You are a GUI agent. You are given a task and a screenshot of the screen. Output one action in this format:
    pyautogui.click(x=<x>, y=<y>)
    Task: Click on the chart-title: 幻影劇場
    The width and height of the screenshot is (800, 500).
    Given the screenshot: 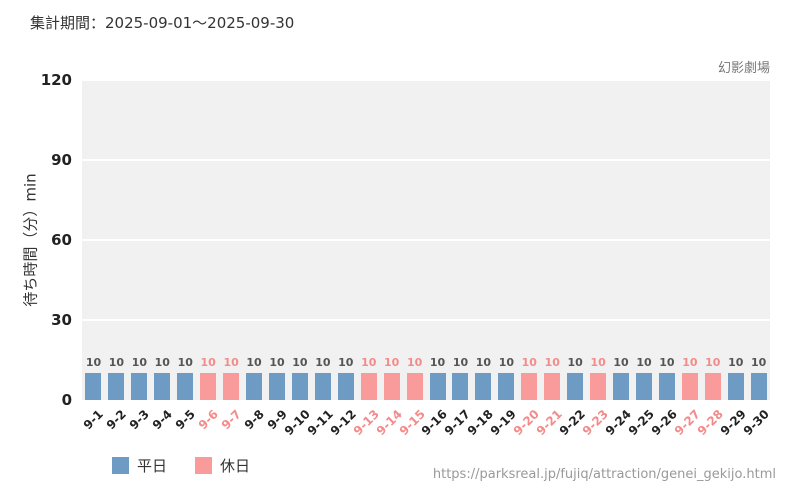 What is the action you would take?
    pyautogui.click(x=743, y=68)
    